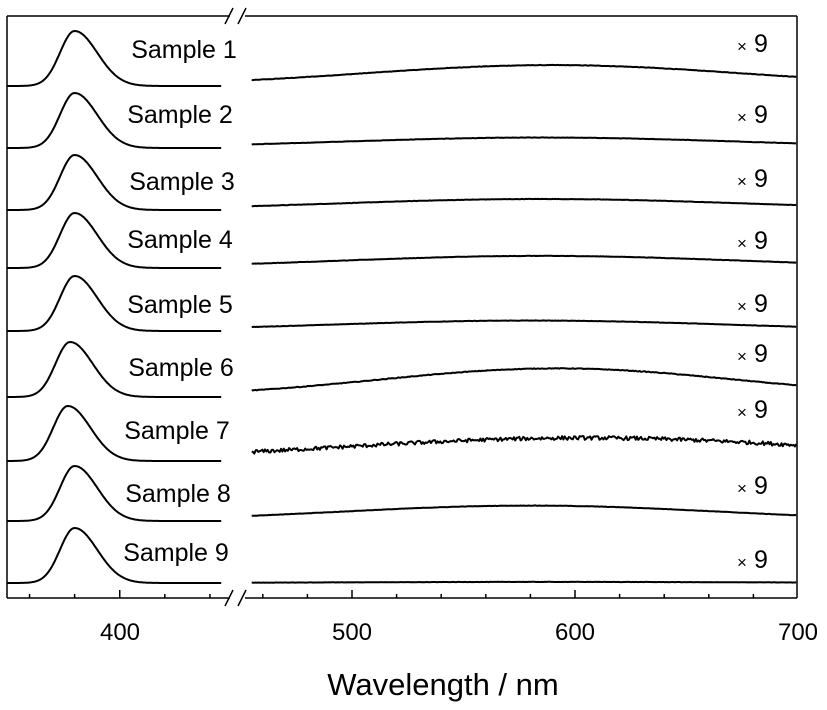 Image resolution: width=827 pixels, height=710 pixels. What do you see at coordinates (575, 632) in the screenshot?
I see `x-tick-label: 600` at bounding box center [575, 632].